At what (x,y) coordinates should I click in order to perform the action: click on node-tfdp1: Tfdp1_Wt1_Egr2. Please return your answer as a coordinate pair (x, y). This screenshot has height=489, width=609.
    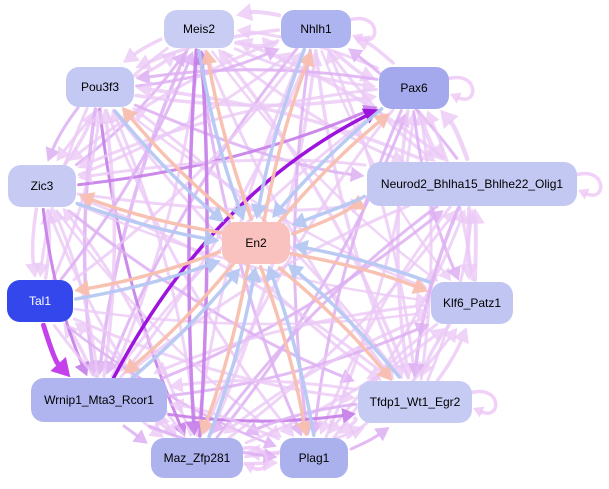
    Looking at the image, I should click on (415, 402).